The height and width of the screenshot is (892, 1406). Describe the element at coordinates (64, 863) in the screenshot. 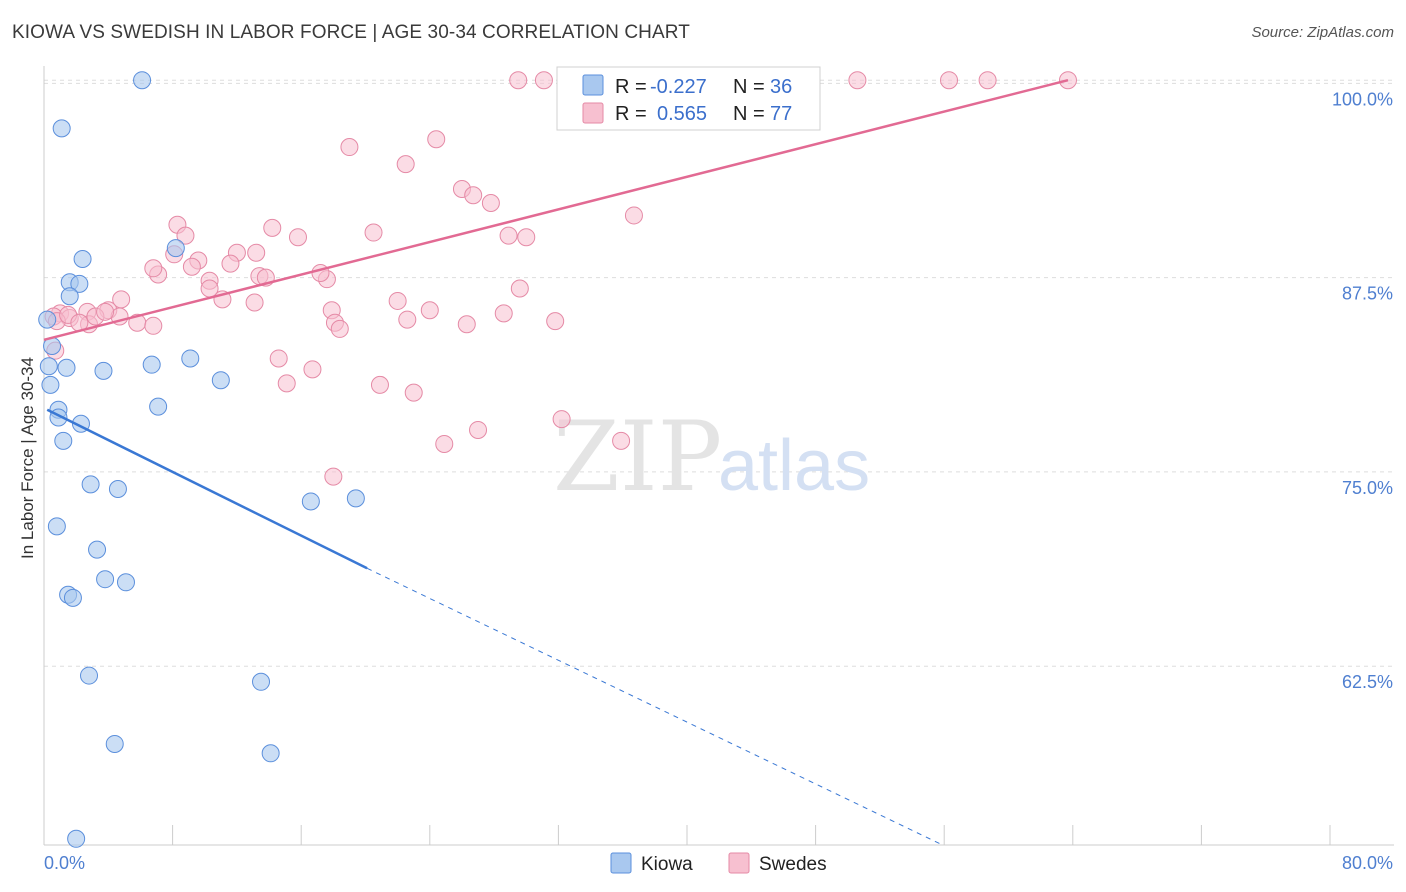

I see `x-tick-label-min: 0.0%` at that location.